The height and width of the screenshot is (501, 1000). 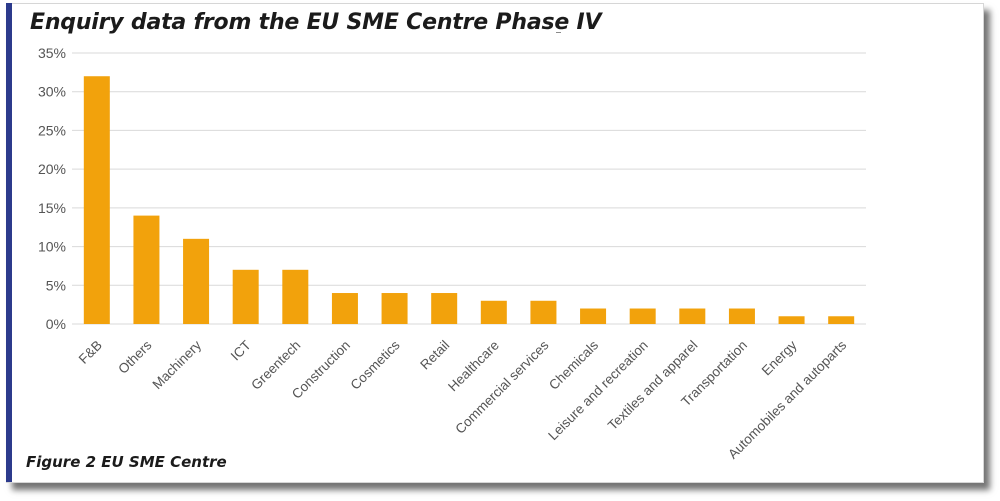 I want to click on accent-bar, so click(x=9, y=242).